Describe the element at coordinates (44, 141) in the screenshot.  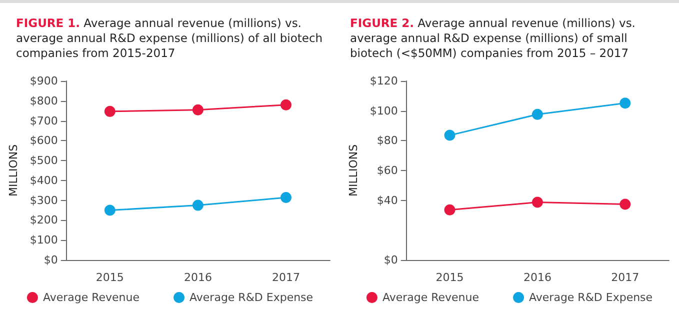
I see `y-tick-label: $600` at that location.